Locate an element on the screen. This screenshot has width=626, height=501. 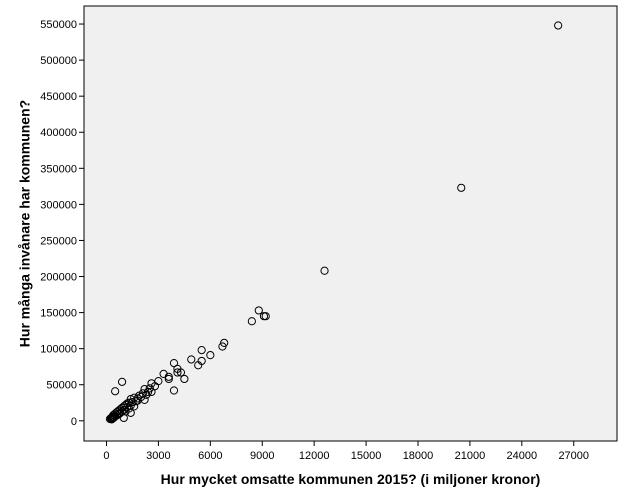
y-tick-label: 250000 is located at coordinates (58, 241).